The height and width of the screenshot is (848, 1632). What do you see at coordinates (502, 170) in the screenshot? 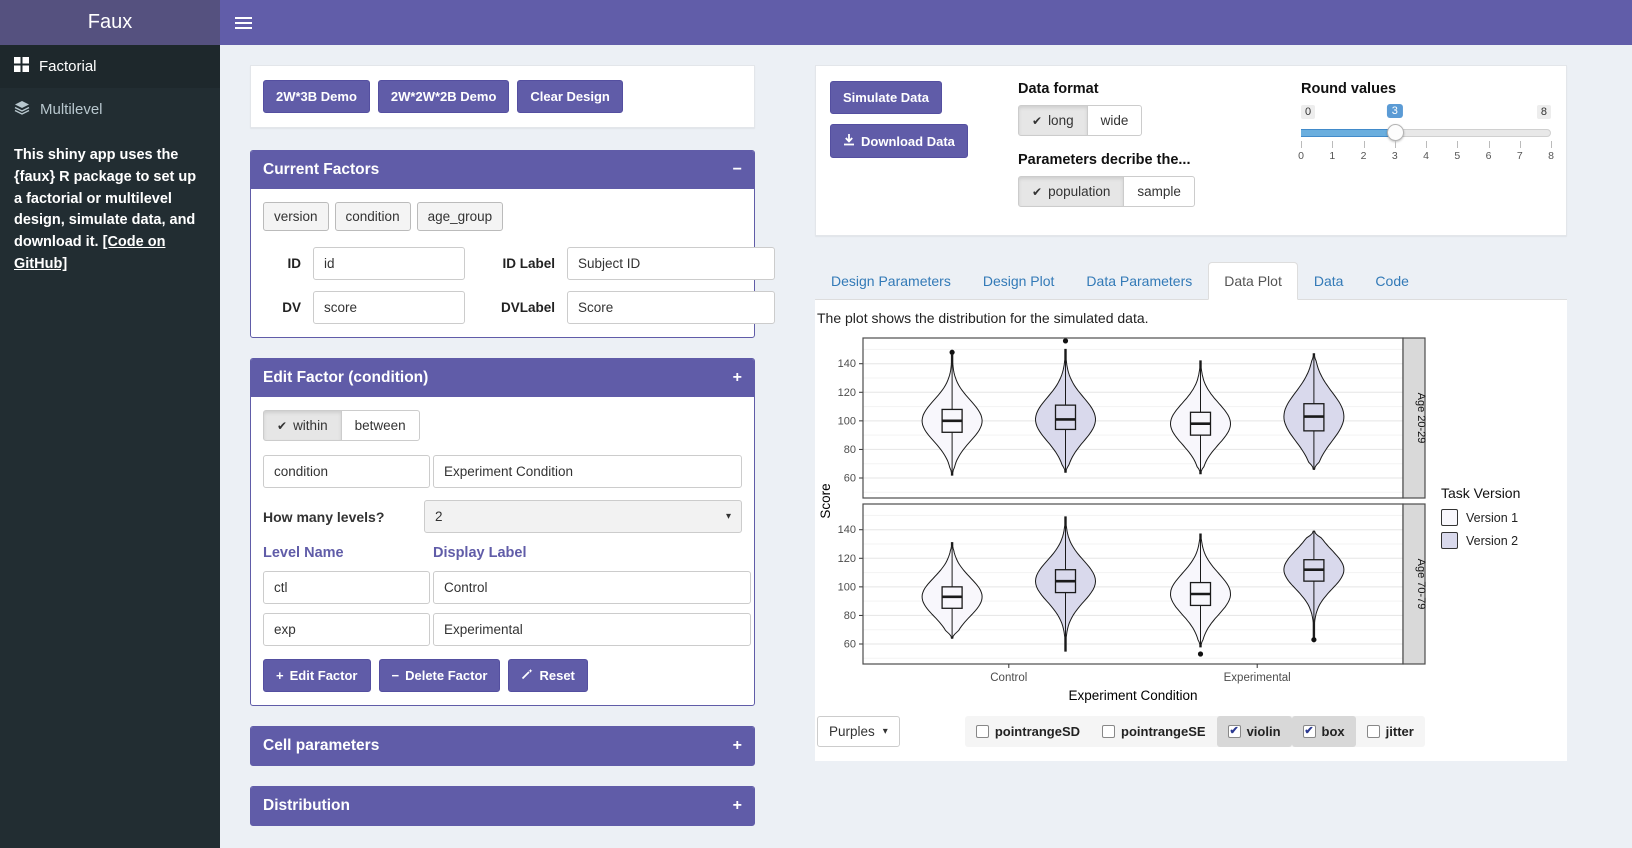
I see `current-factors-header: Current Factors −` at bounding box center [502, 170].